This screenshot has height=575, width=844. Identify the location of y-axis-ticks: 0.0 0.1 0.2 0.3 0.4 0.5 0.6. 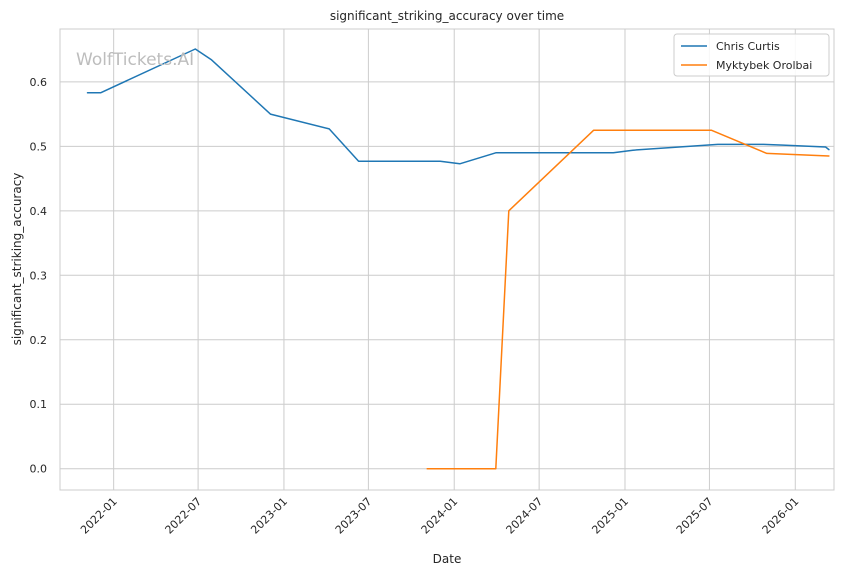
(39, 276).